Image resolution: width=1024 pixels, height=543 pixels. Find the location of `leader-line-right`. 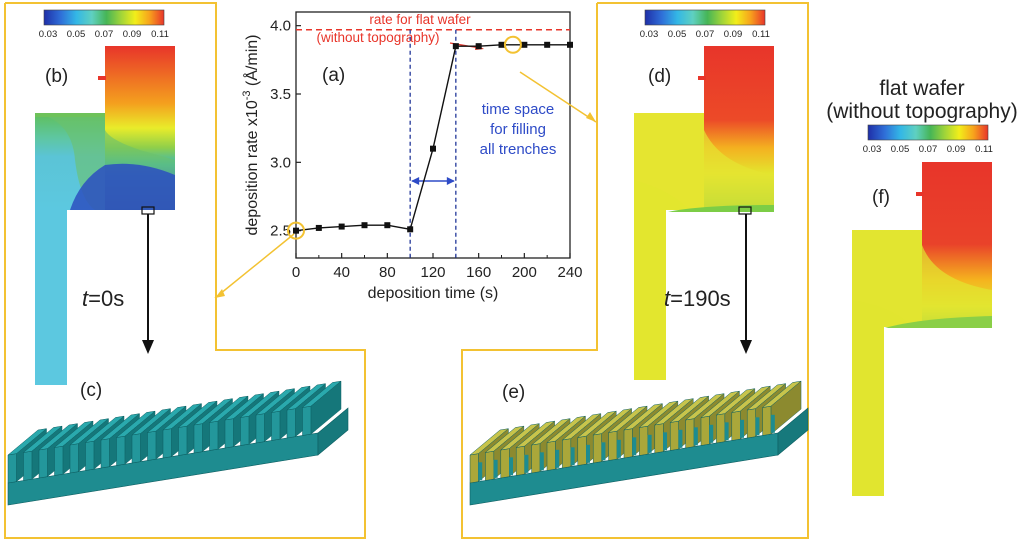

leader-line-right is located at coordinates (558, 97).